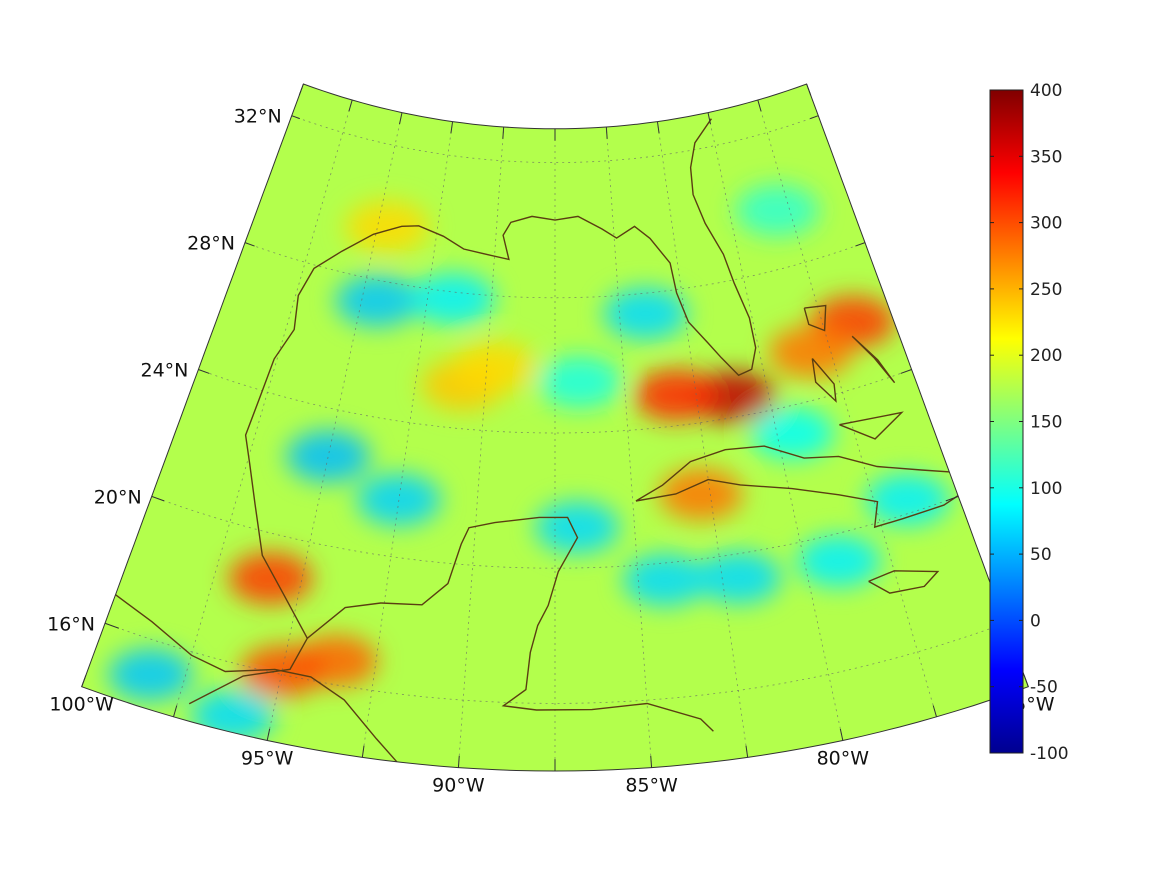 The image size is (1167, 875). I want to click on latitude-label: 20°N, so click(118, 497).